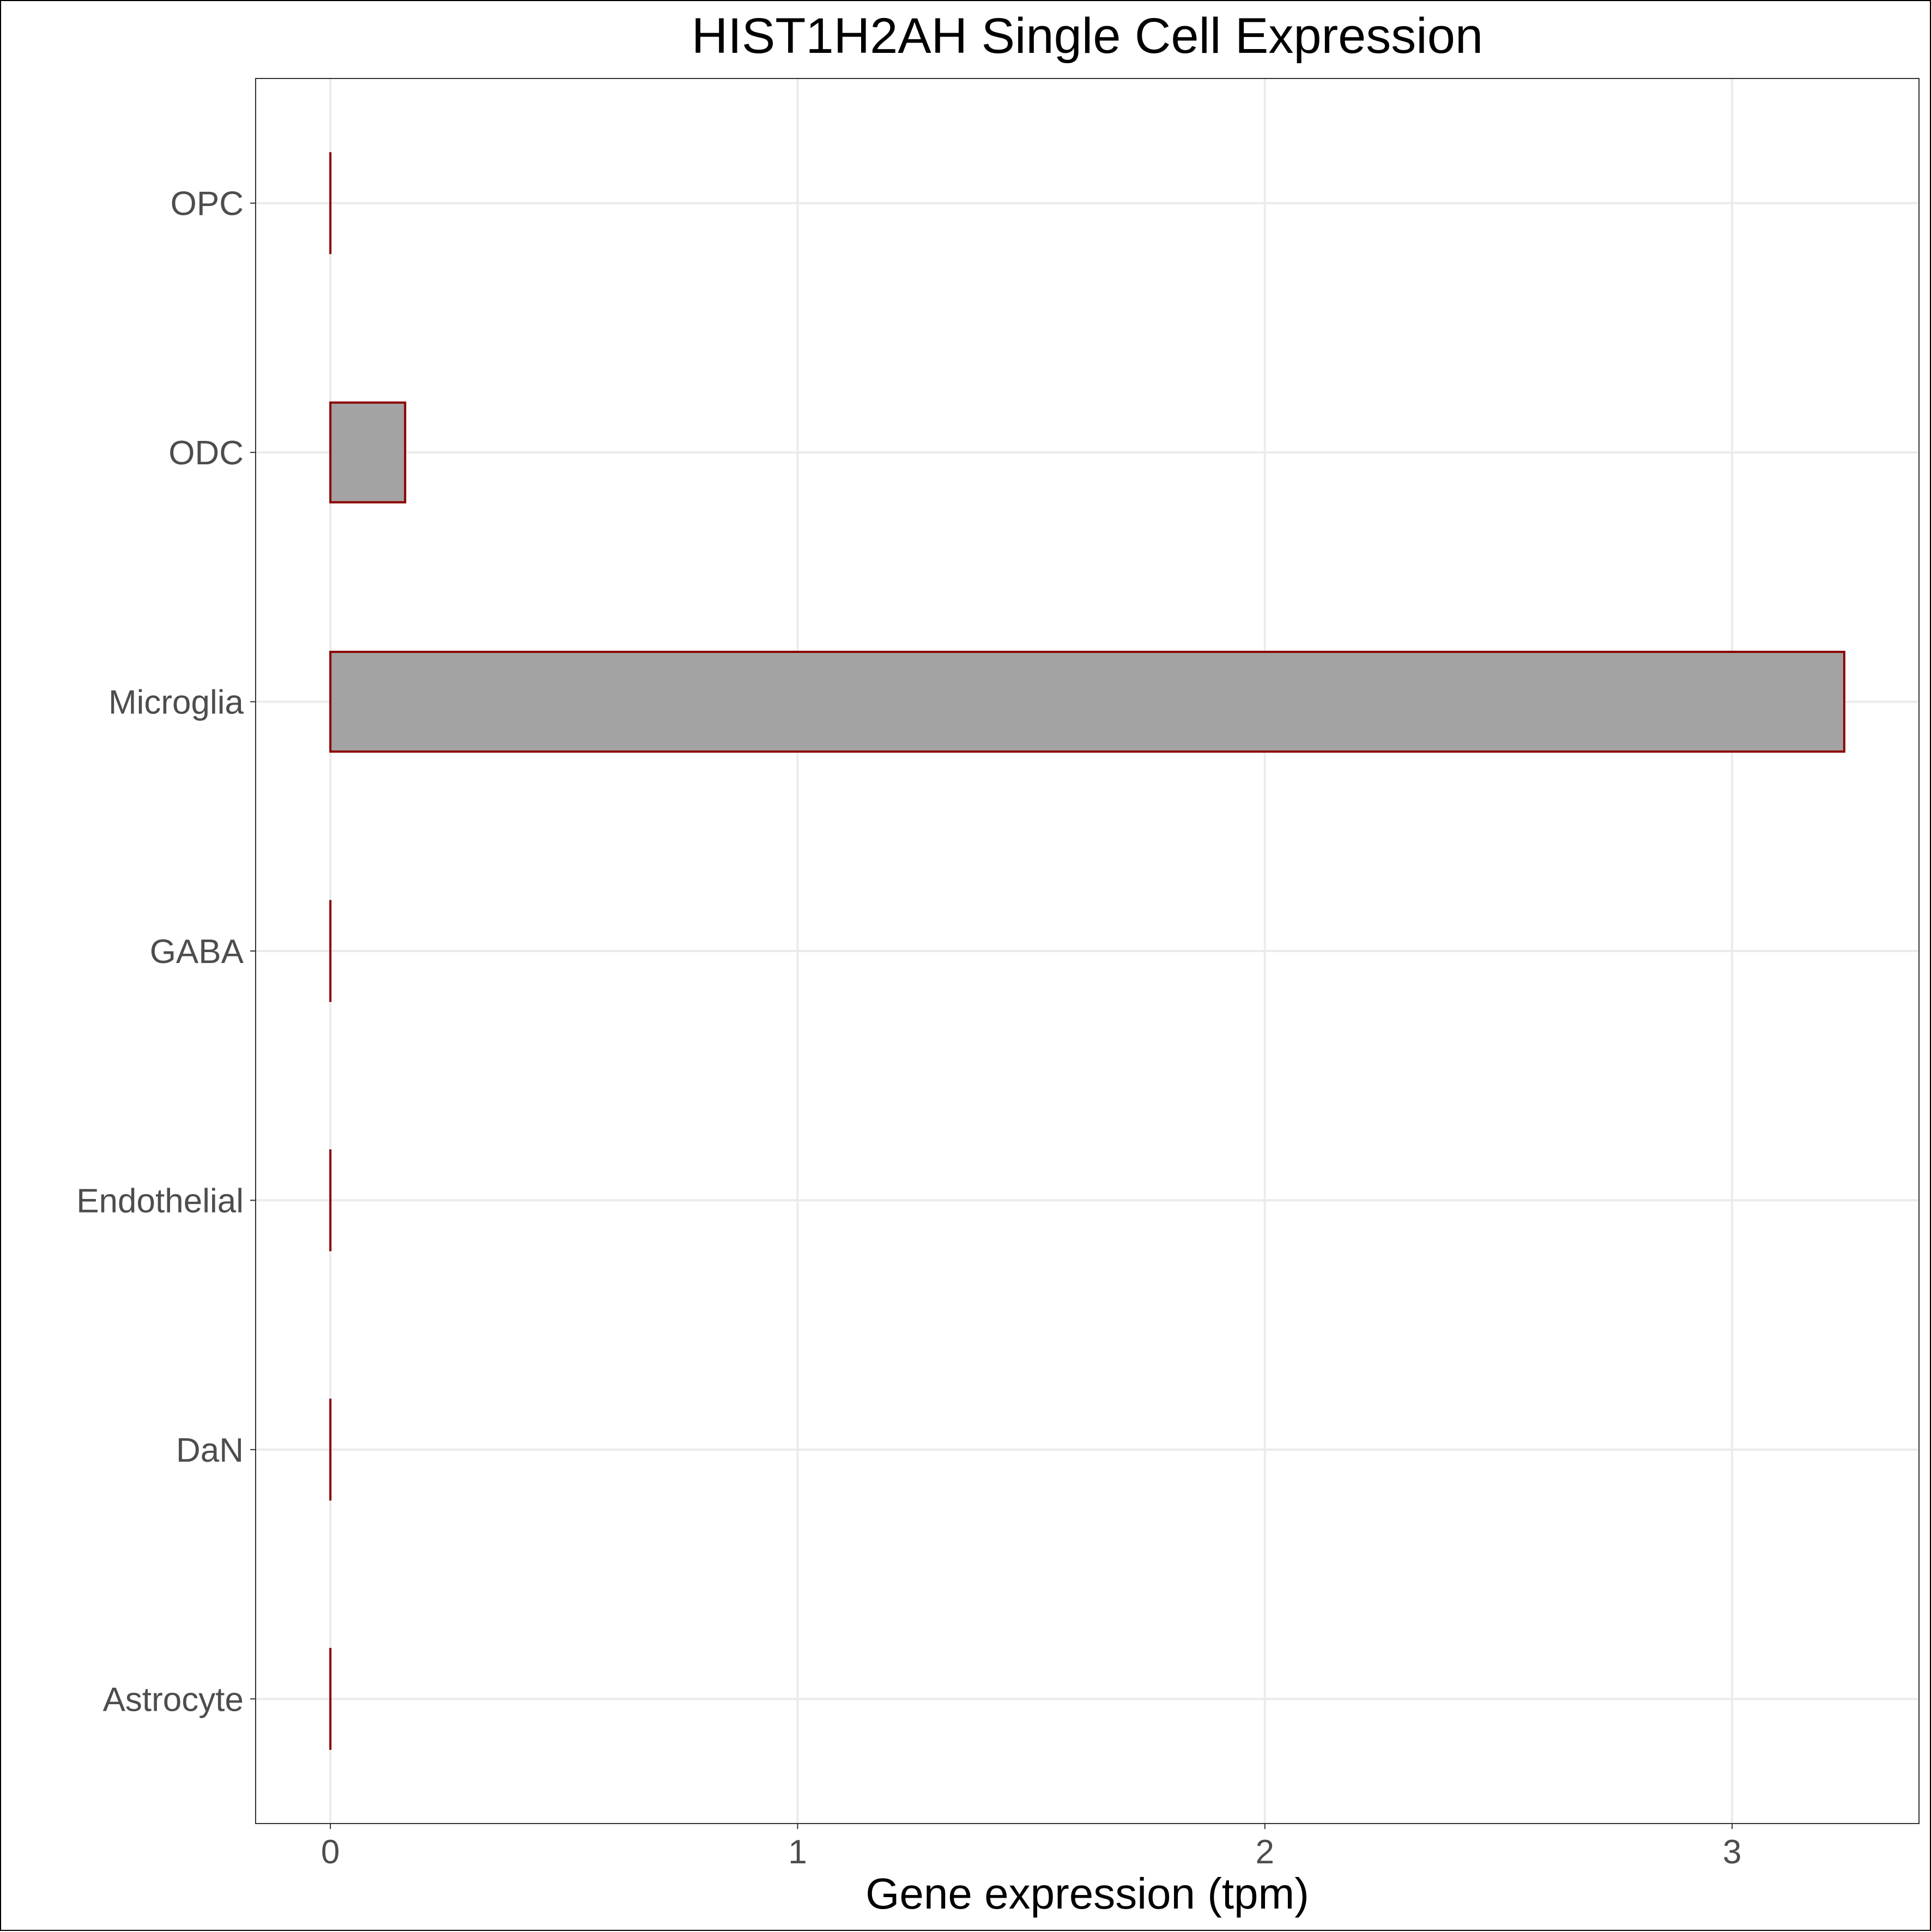  I want to click on x-axis-title: Gene expression (tpm), so click(1087, 1893).